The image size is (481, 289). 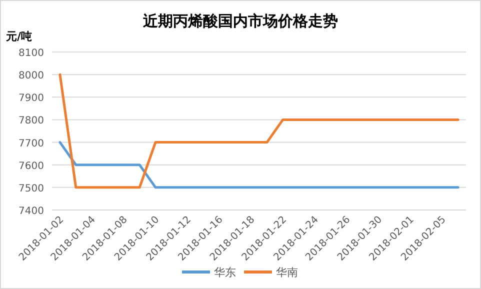 I want to click on y-tick-label: 7600, so click(x=31, y=166).